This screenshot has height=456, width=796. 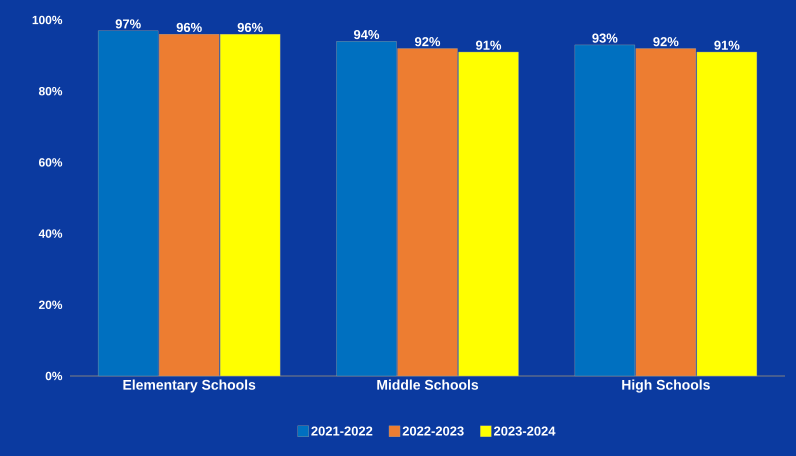 What do you see at coordinates (54, 376) in the screenshot?
I see `y-tick-label: 0%` at bounding box center [54, 376].